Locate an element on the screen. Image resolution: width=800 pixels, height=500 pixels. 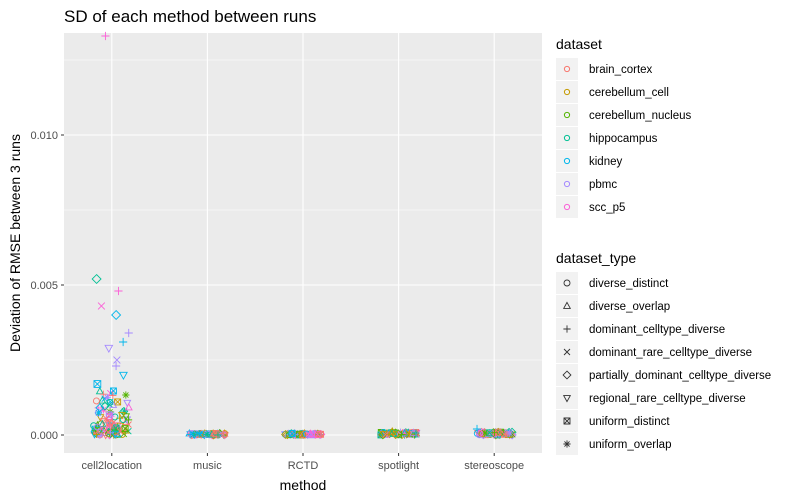
legend-label: hippocampus is located at coordinates (623, 139).